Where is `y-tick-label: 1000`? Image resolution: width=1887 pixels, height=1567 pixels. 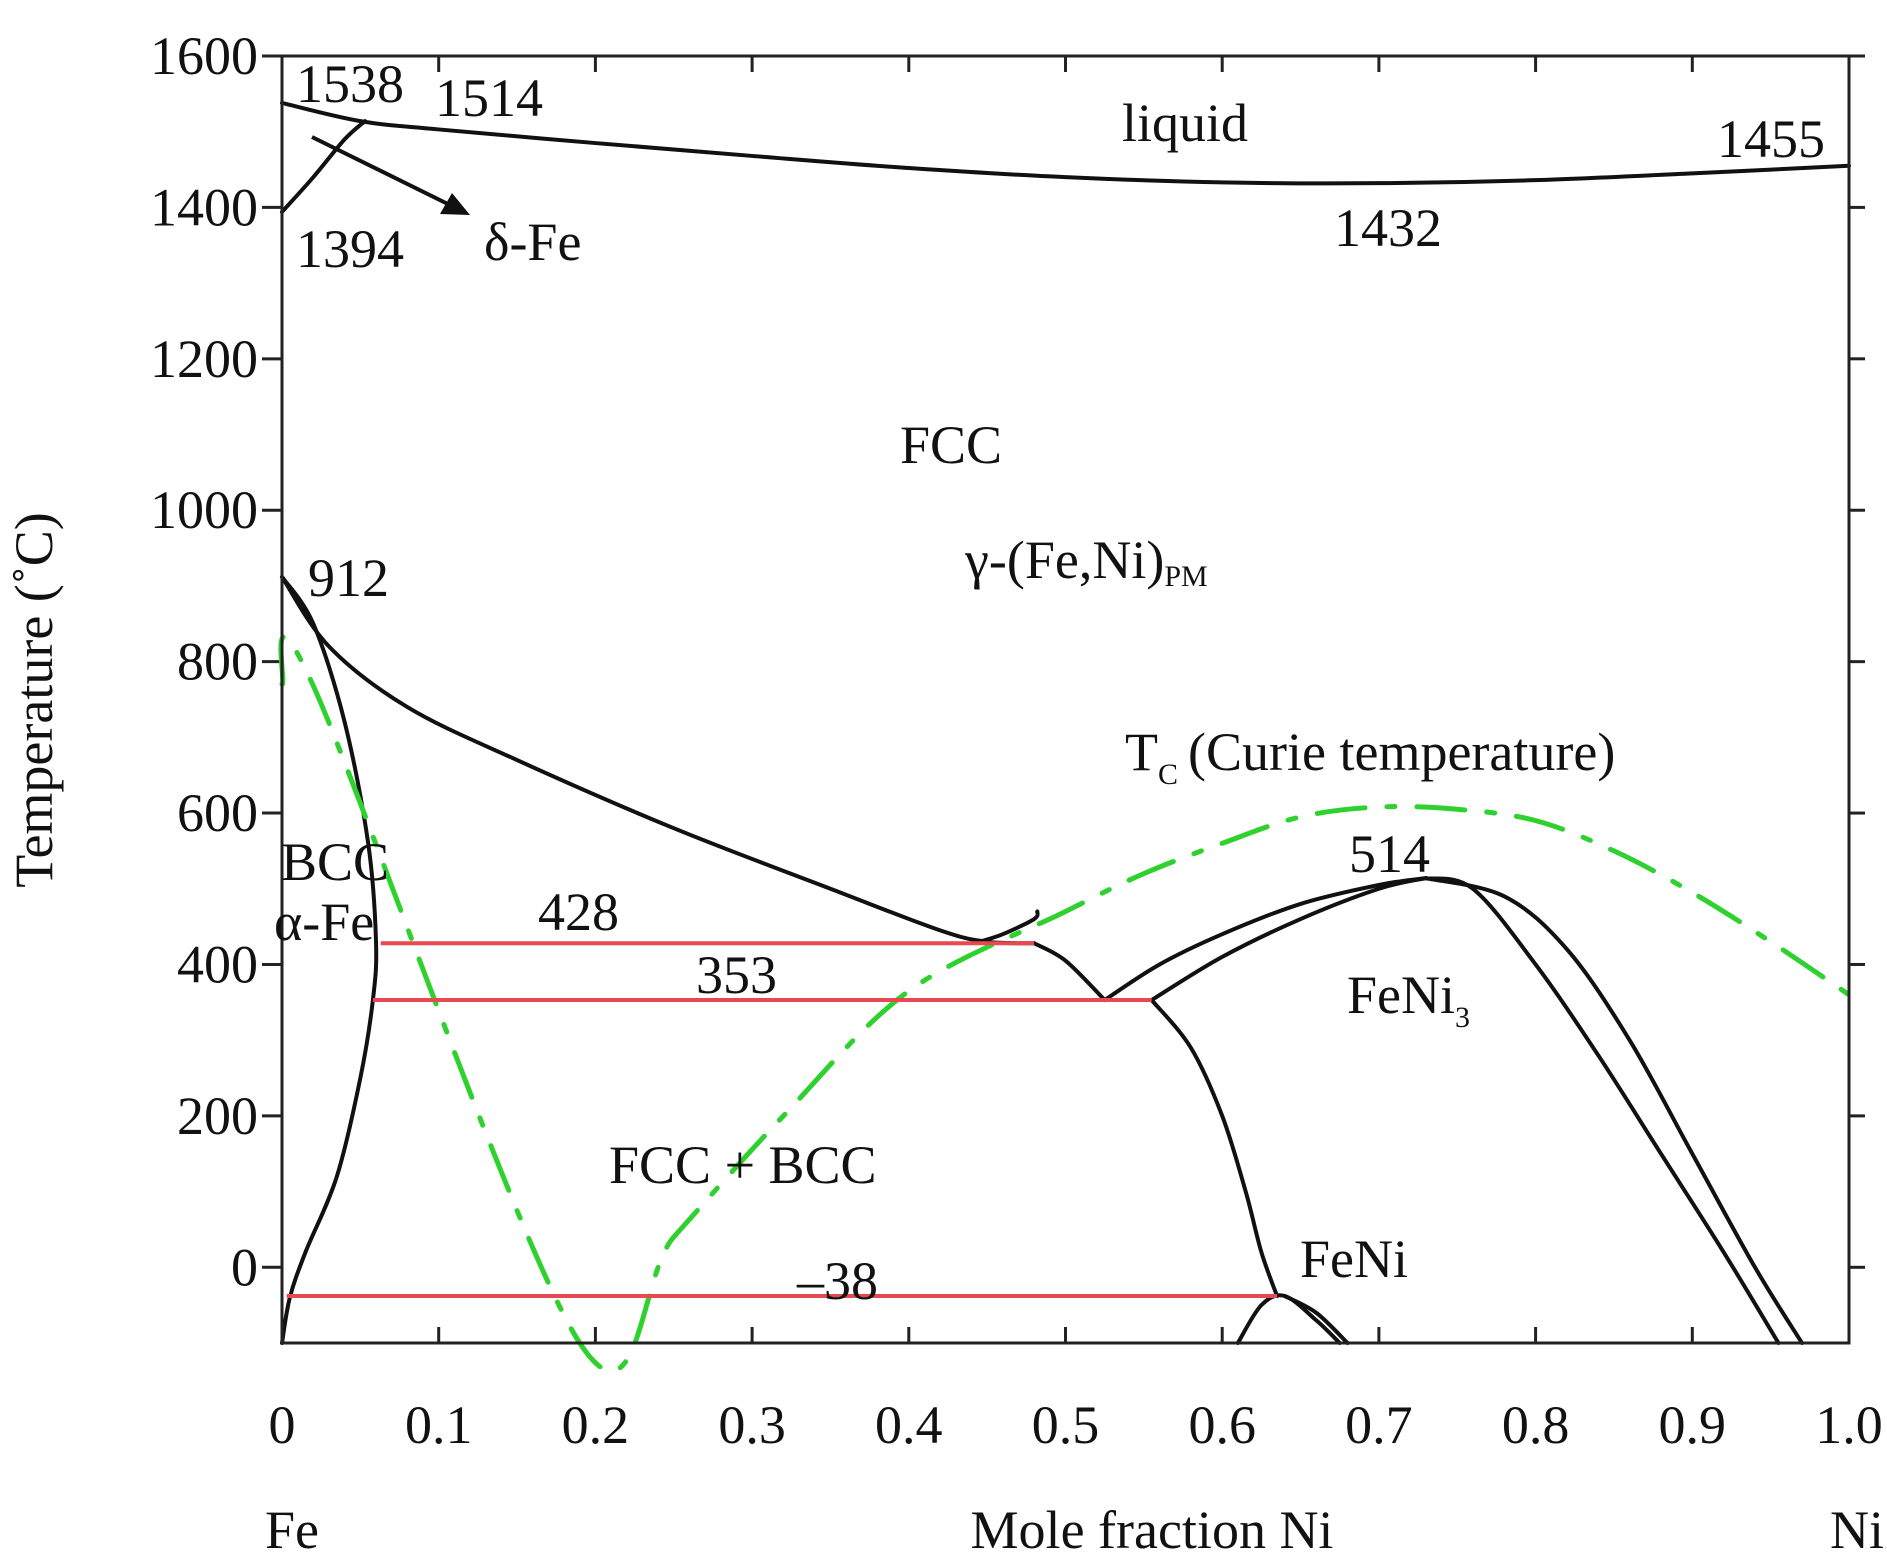
y-tick-label: 1000 is located at coordinates (204, 510).